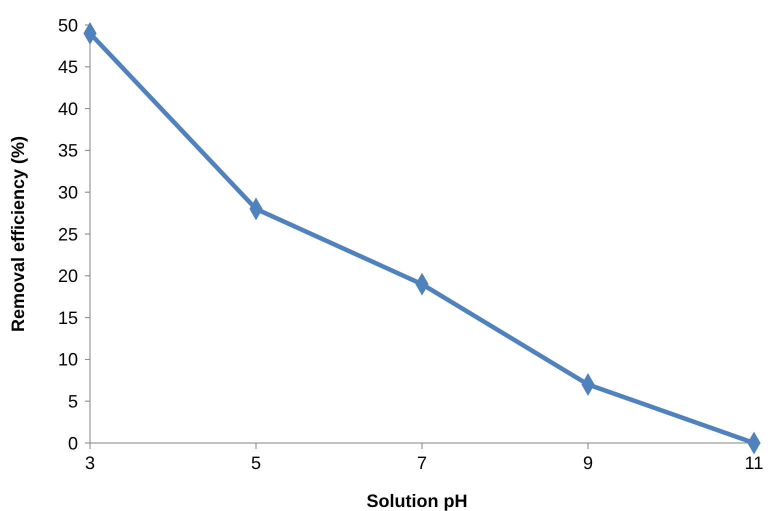  Describe the element at coordinates (68, 318) in the screenshot. I see `y-tick-label: 15` at that location.